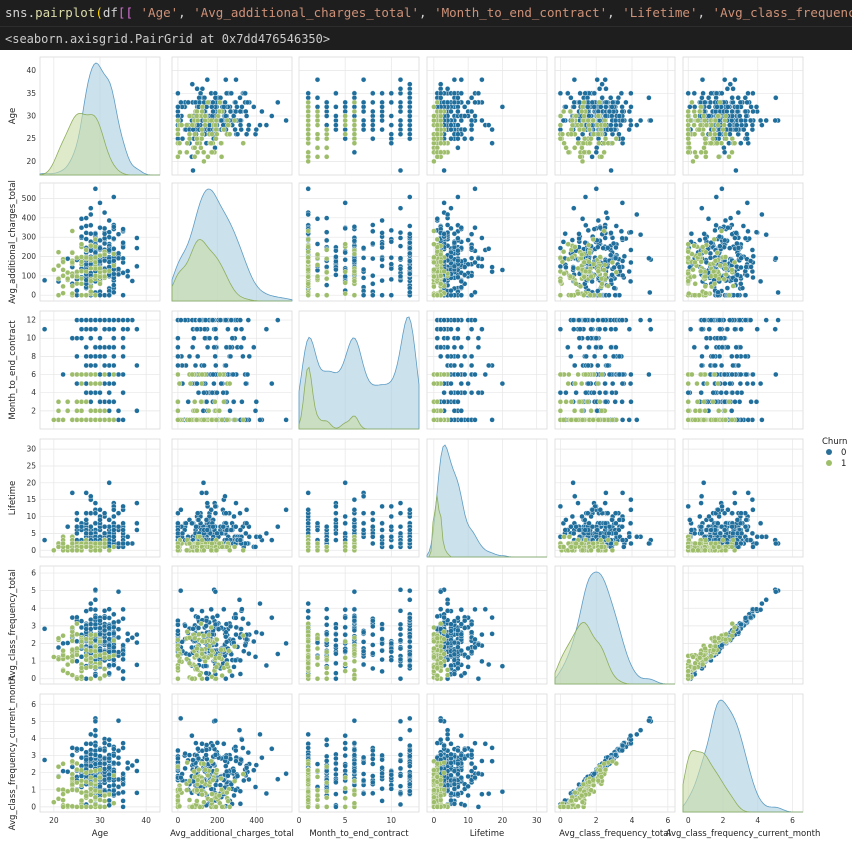 This screenshot has height=854, width=852. I want to click on code-token: 'Age', so click(159, 12).